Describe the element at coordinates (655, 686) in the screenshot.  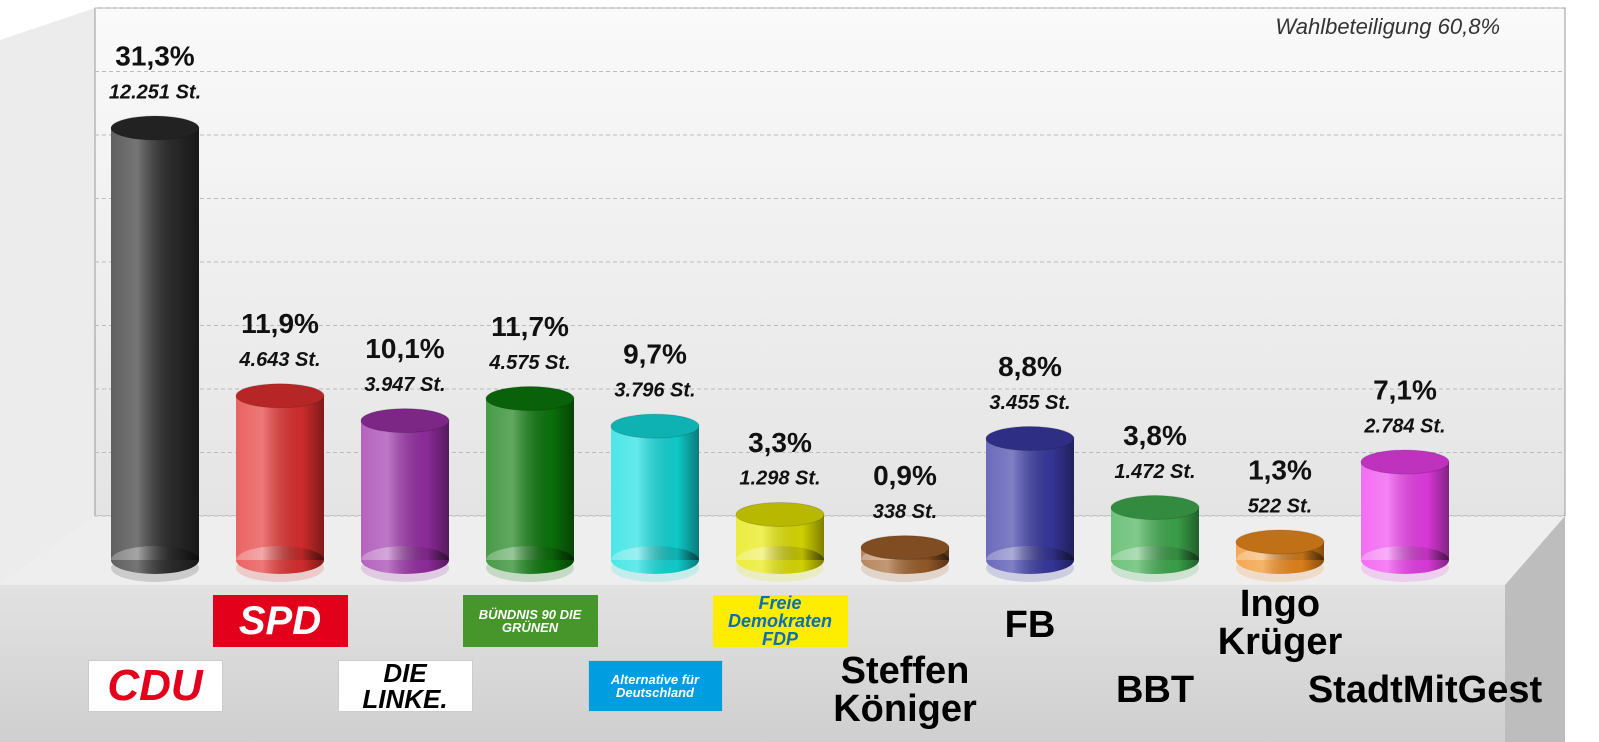
I see `x-tick-label: Alternative für Deutschland` at that location.